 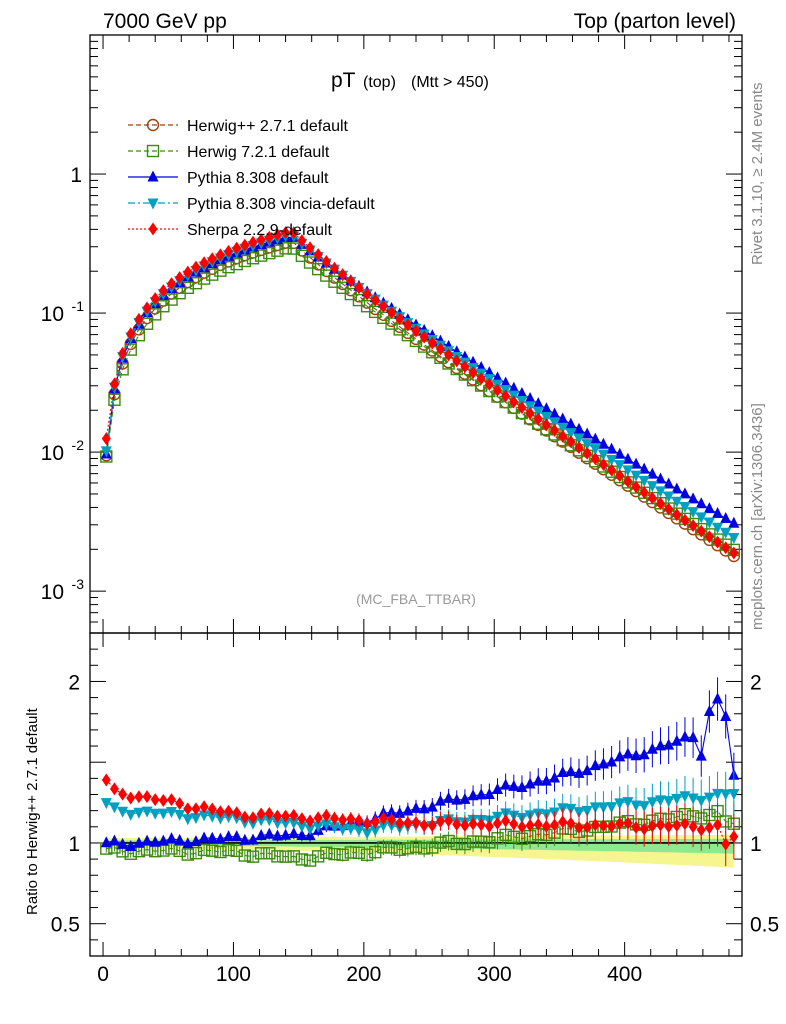 I want to click on chart-subtitle-cut: (Mtt > 450), so click(x=450, y=82).